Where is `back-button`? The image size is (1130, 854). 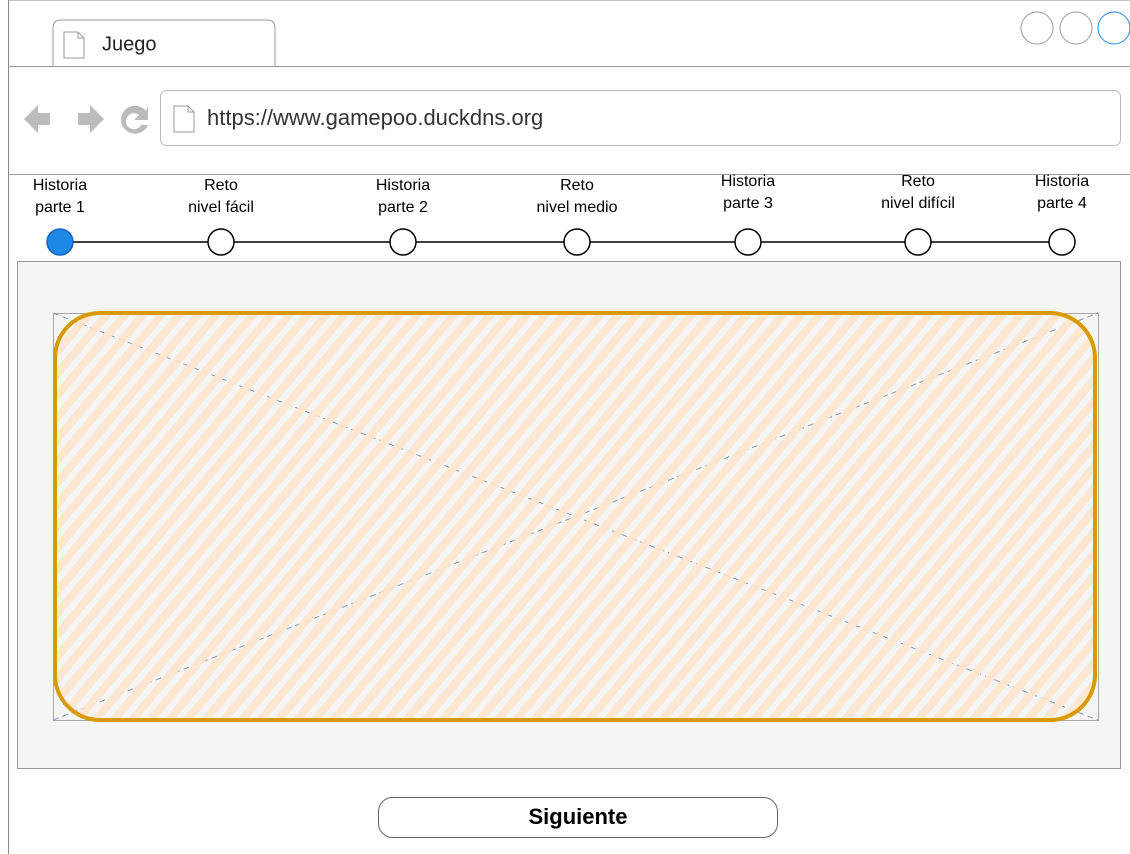 back-button is located at coordinates (37, 119).